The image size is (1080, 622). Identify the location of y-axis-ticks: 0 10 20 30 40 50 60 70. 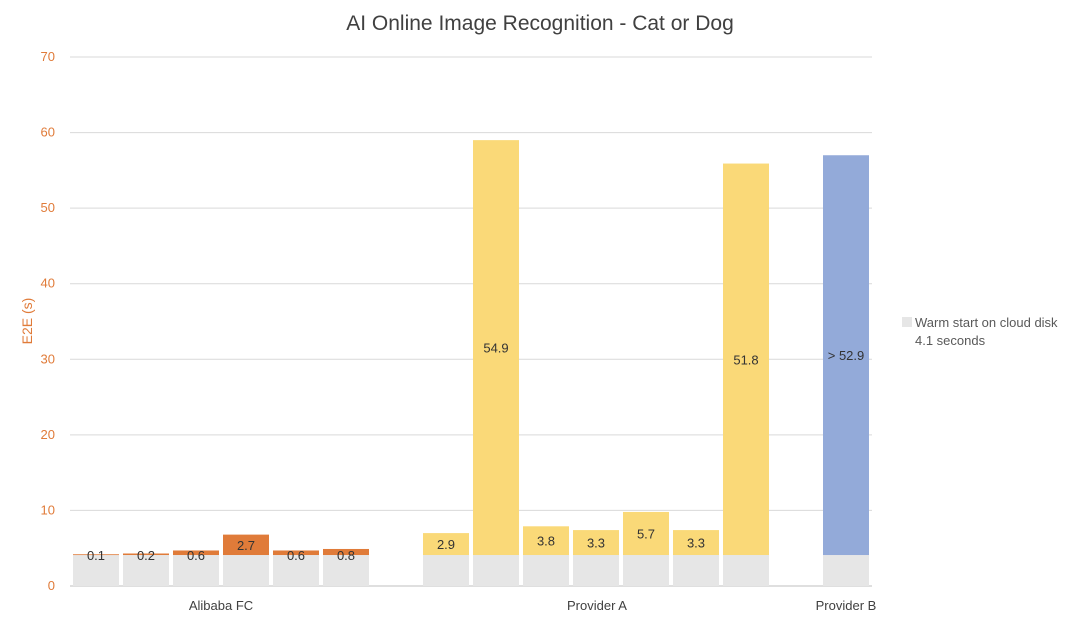
(48, 321).